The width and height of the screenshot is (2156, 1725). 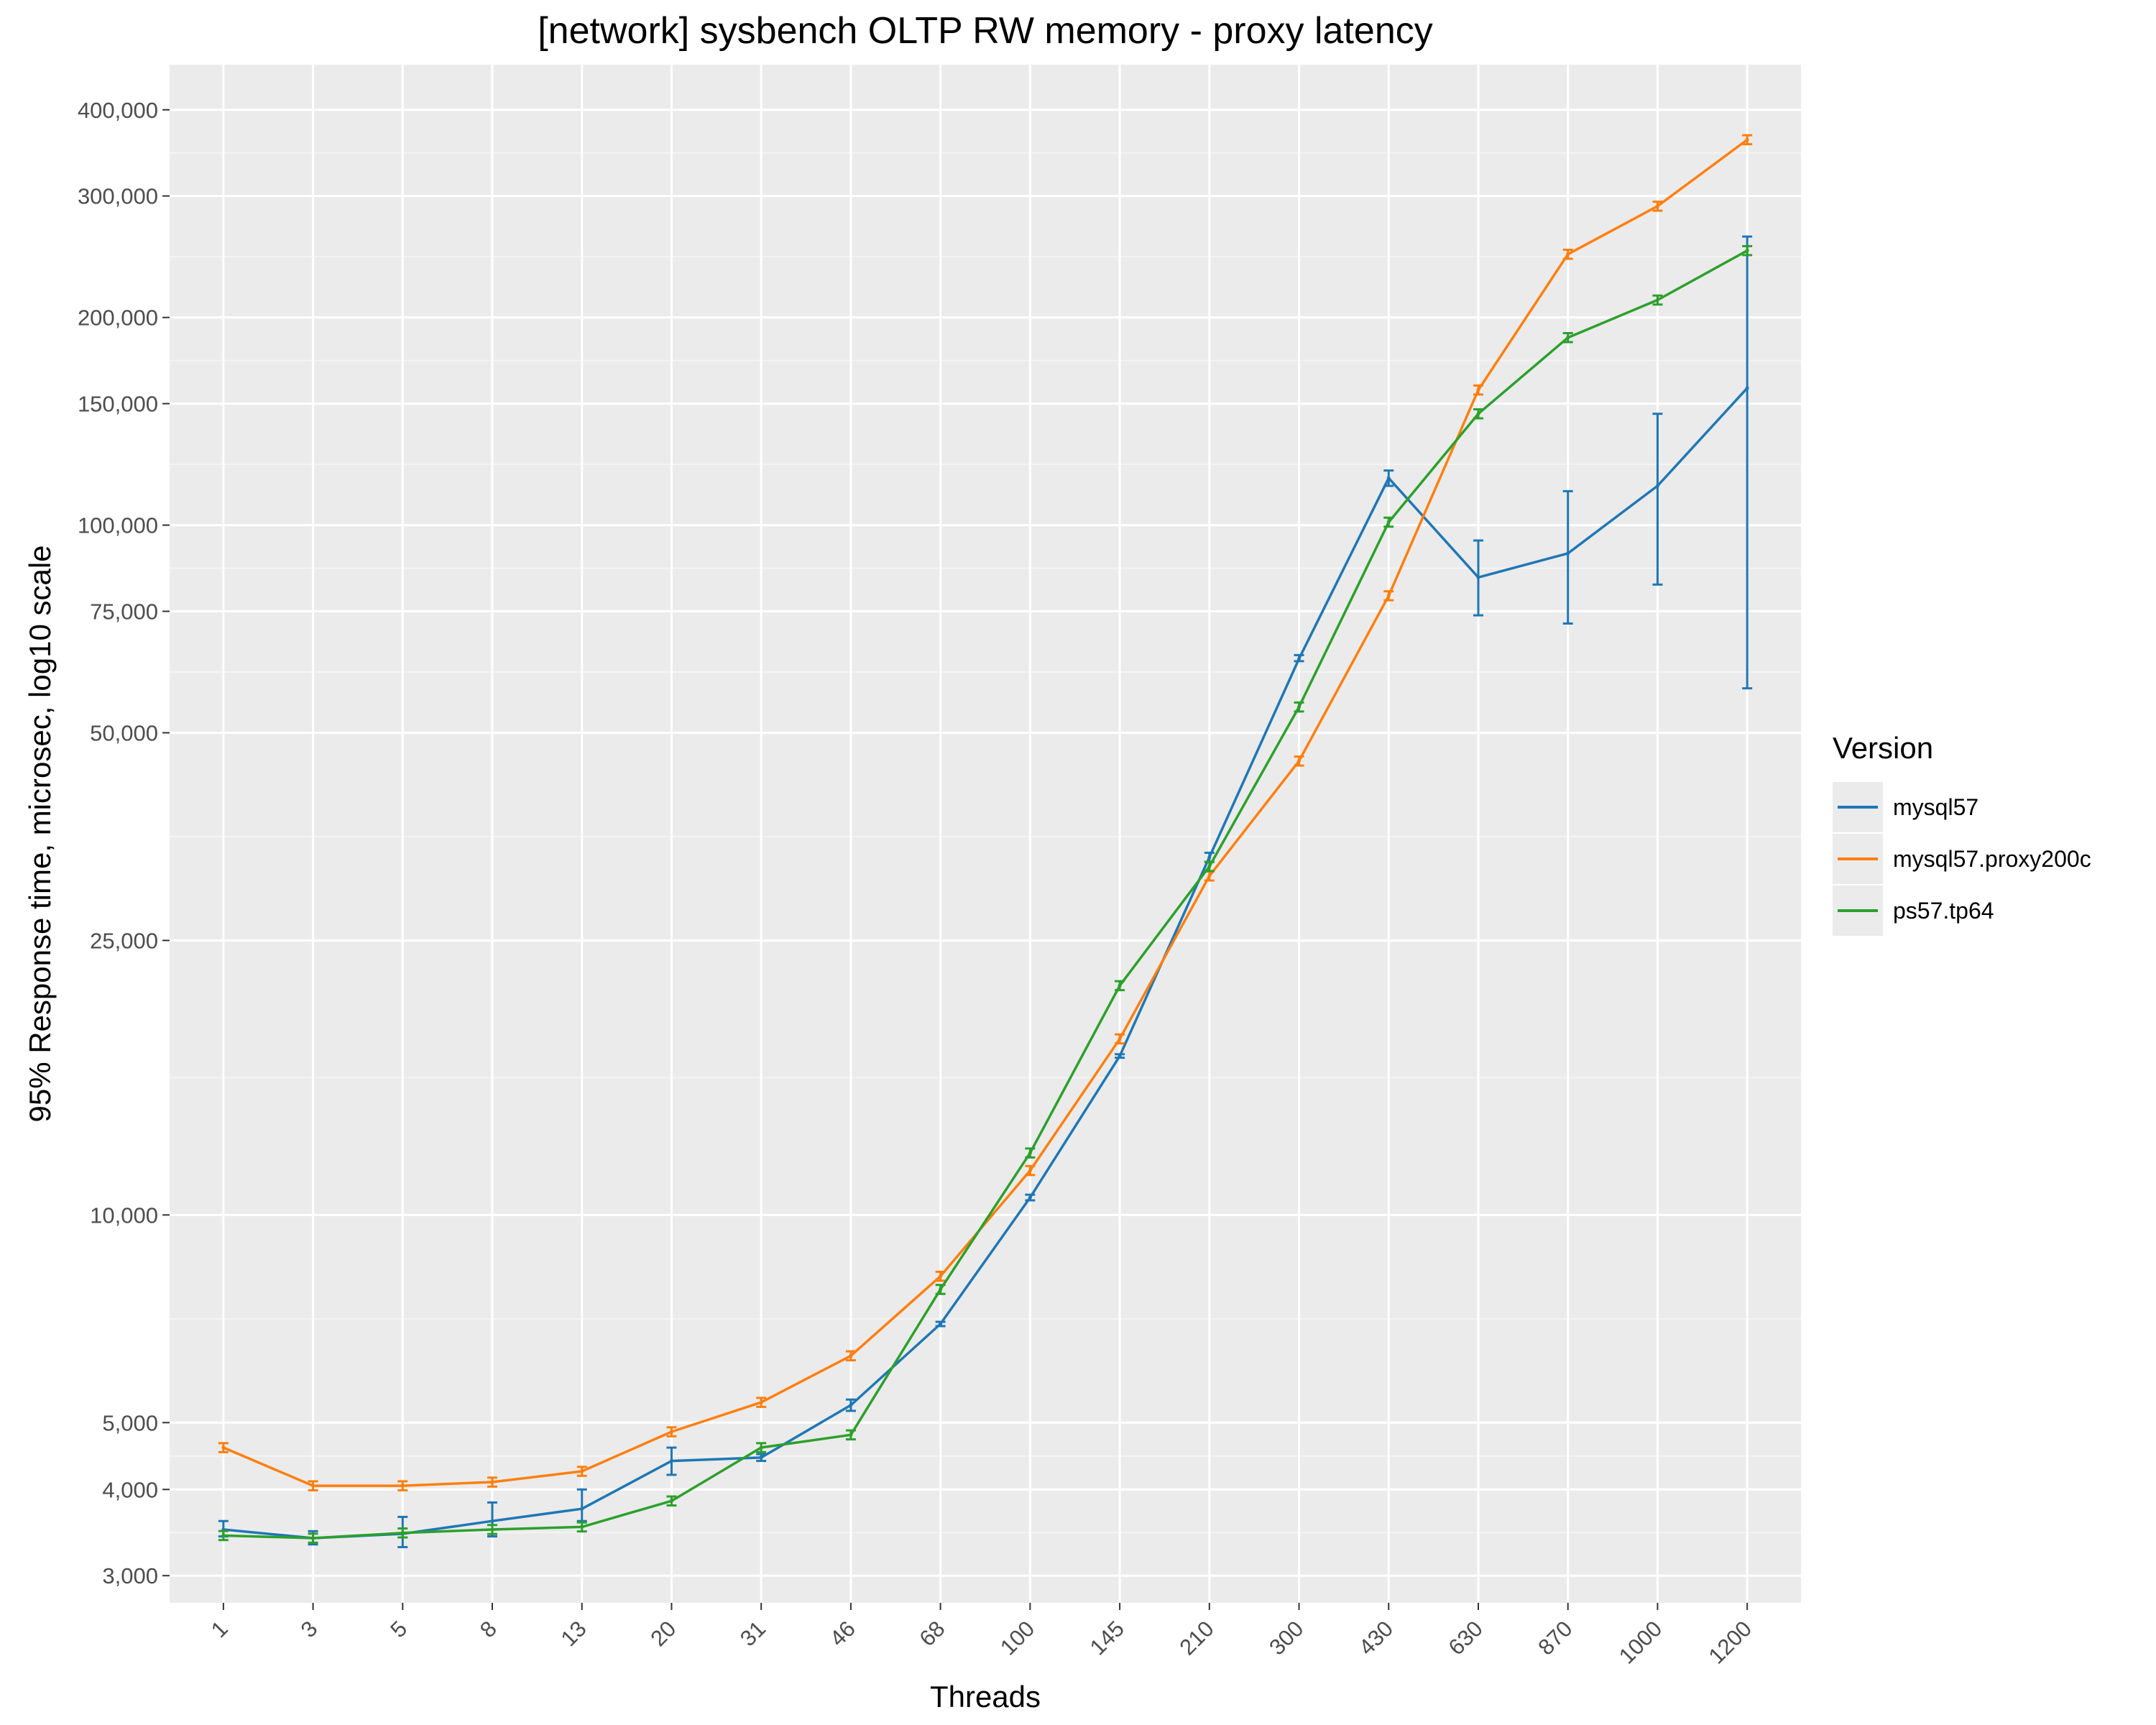 I want to click on legend-item-mysql57.proxy200c: mysql57.proxy200c, so click(x=1962, y=859).